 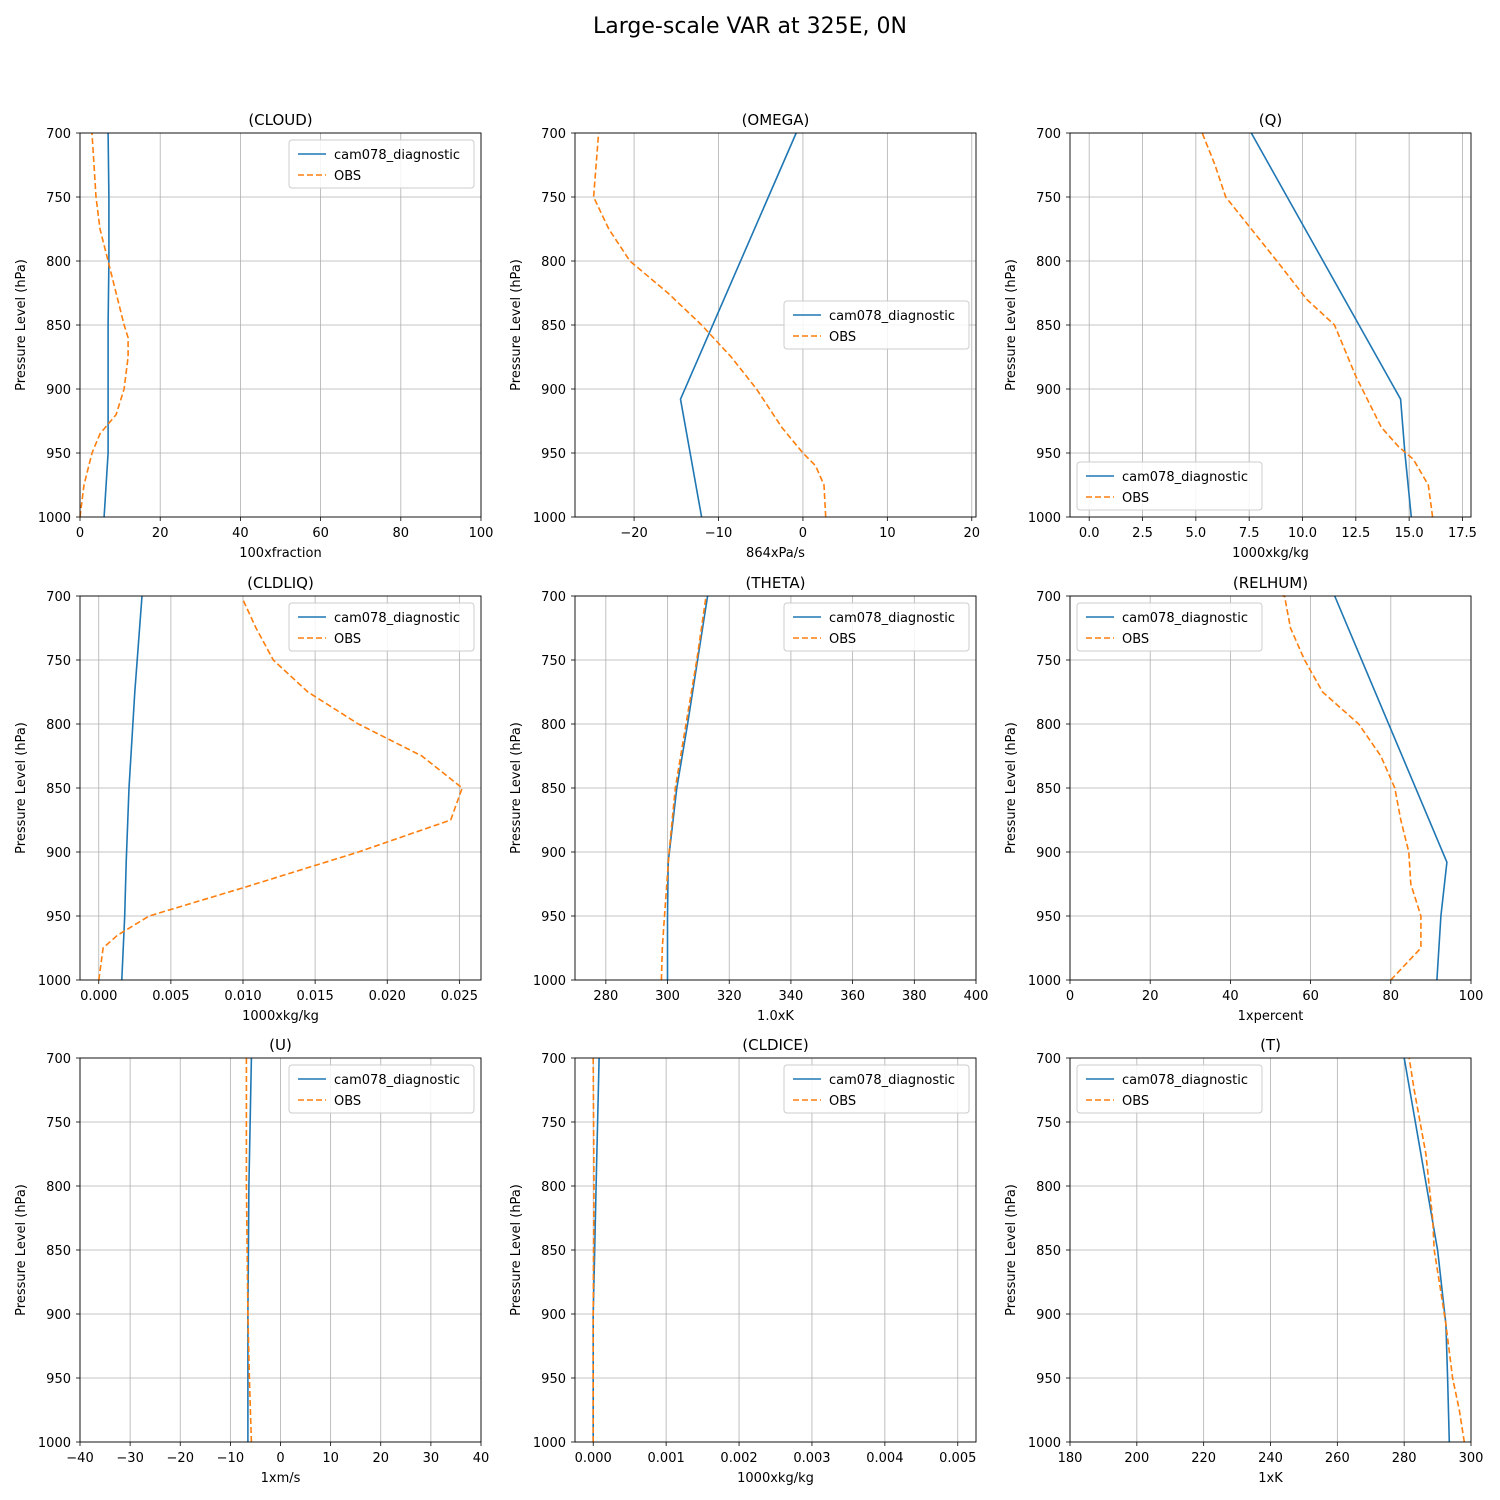 What do you see at coordinates (718, 533) in the screenshot?
I see `x-tick-label: −10` at bounding box center [718, 533].